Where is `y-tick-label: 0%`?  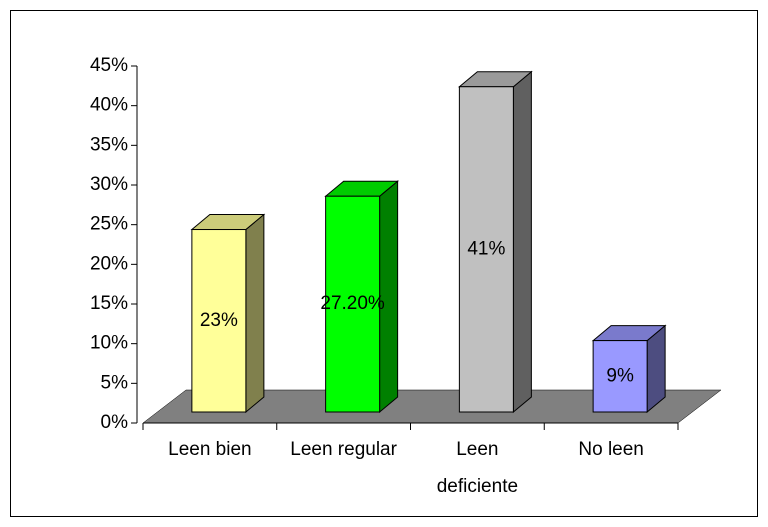 y-tick-label: 0% is located at coordinates (115, 422).